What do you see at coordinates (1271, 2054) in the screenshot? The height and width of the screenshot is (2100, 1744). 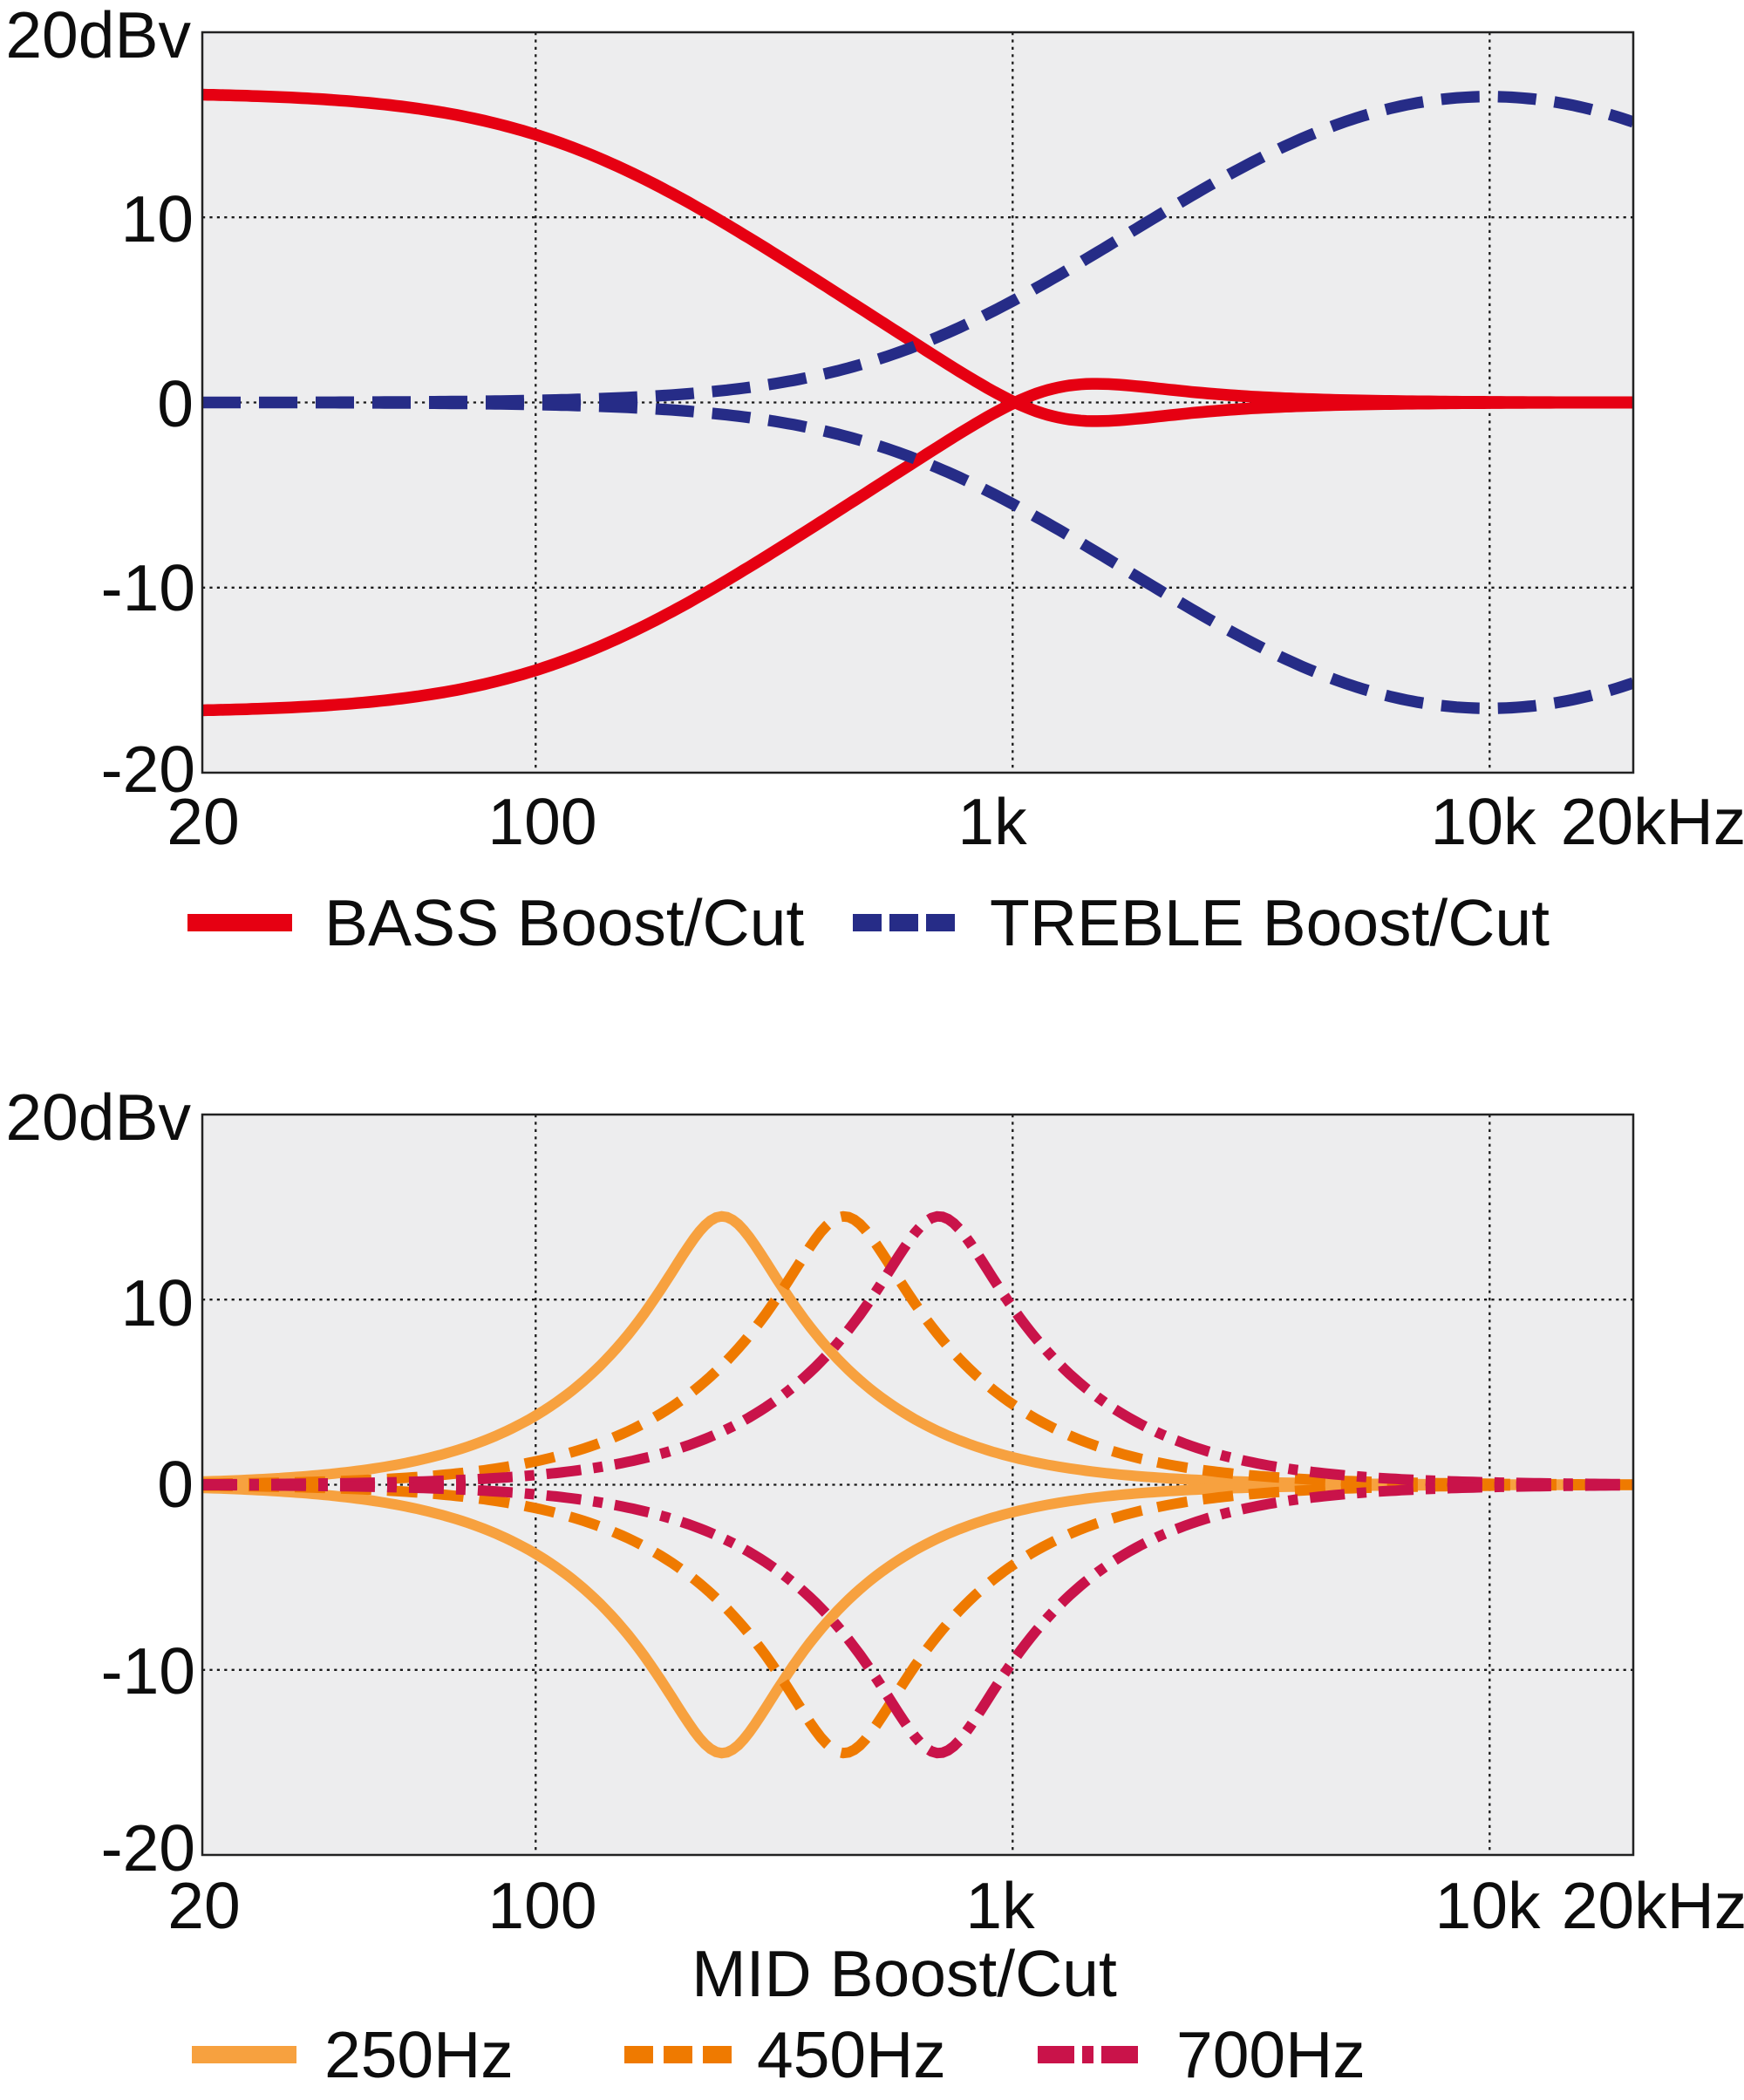 I see `svg-text: 700Hz` at bounding box center [1271, 2054].